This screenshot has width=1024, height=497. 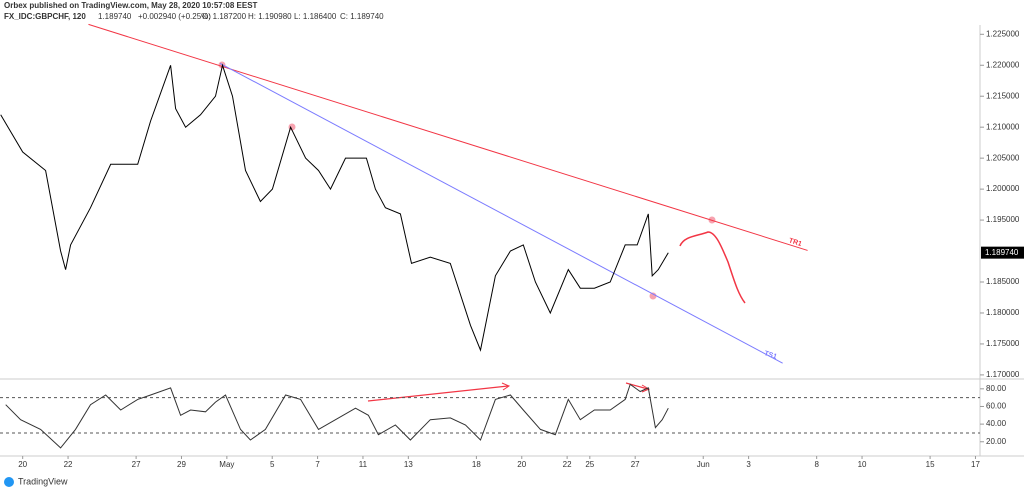 I want to click on logo: TradingView, so click(x=36, y=481).